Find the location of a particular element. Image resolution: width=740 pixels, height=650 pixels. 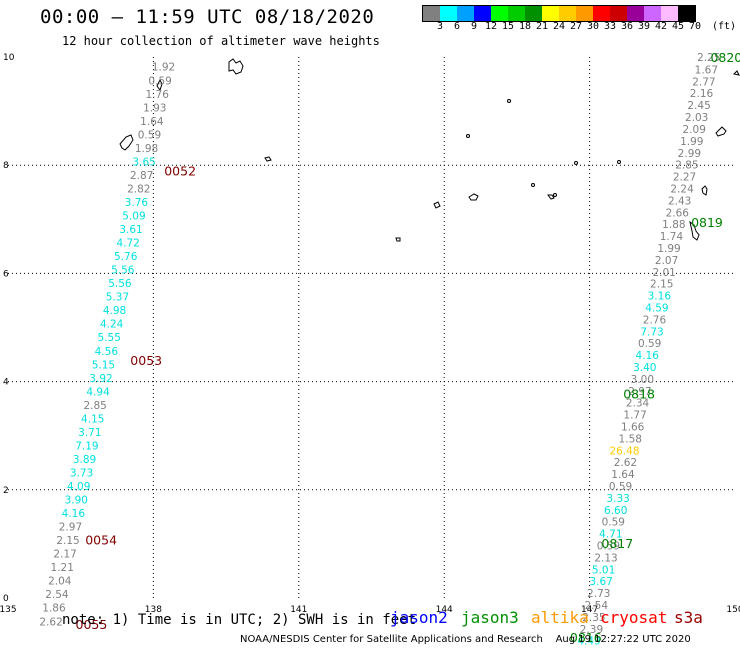

color-scale-tick: 24 is located at coordinates (559, 26).